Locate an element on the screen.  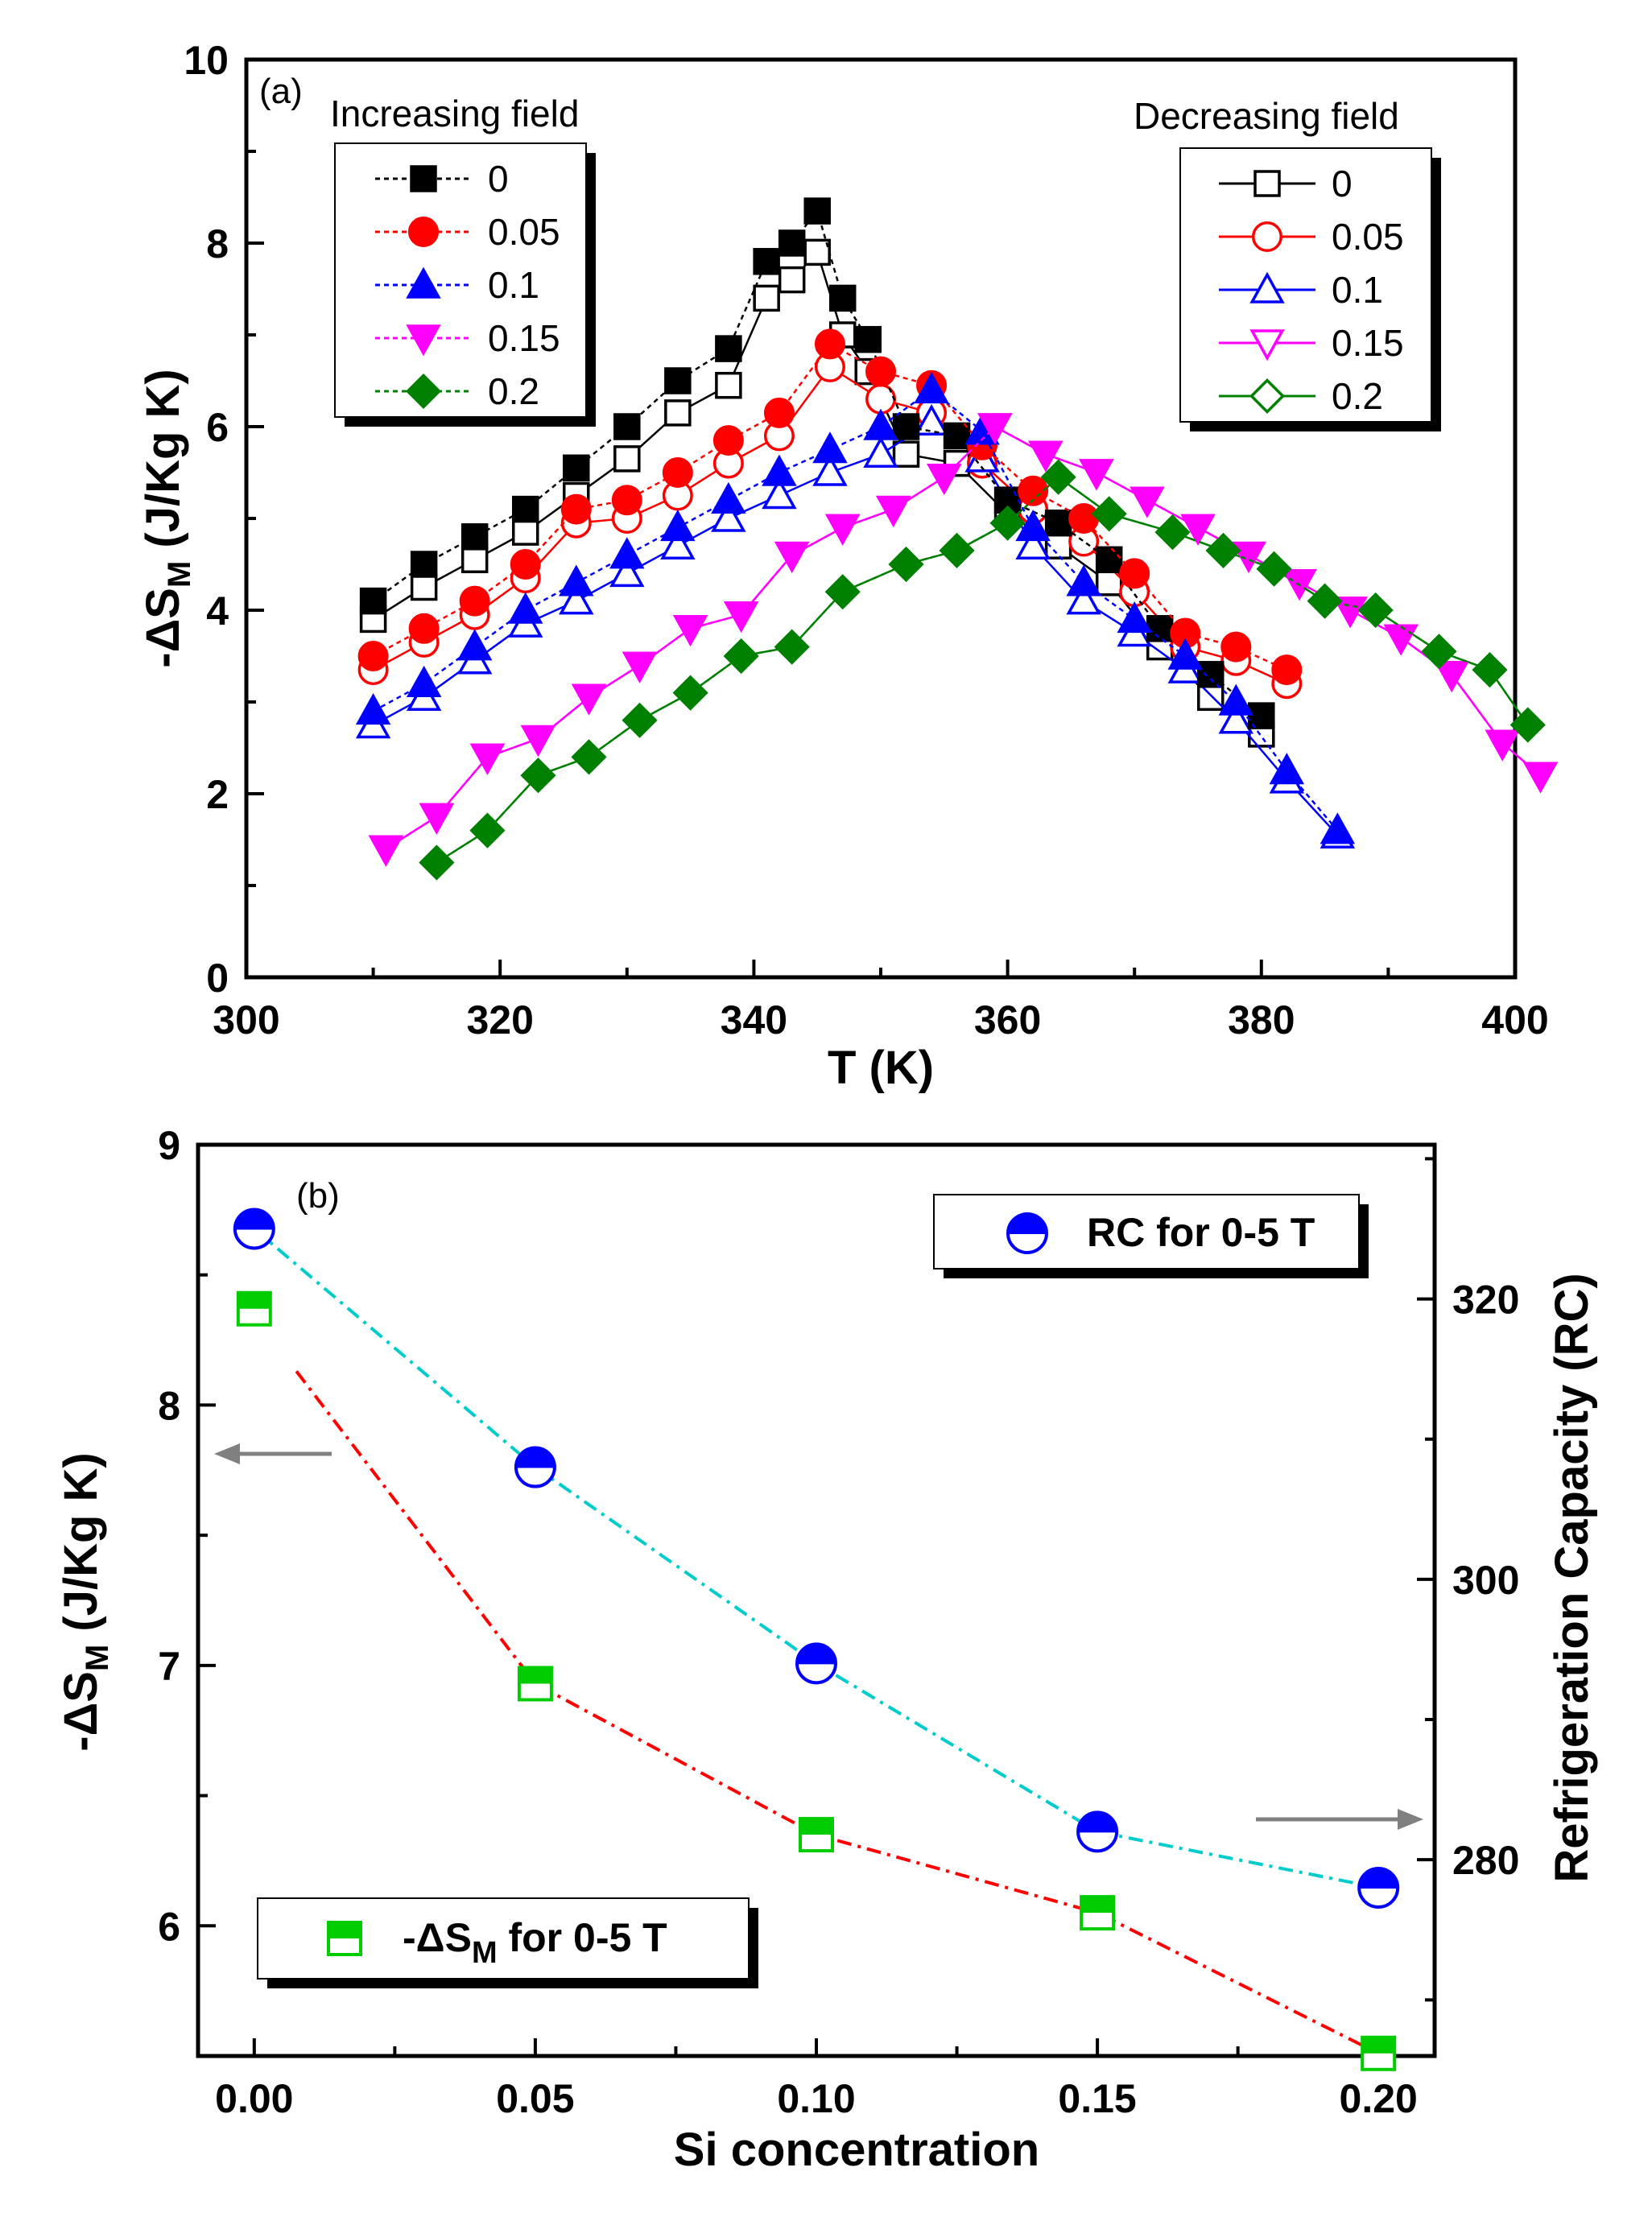
legend-ds-label-main: -ΔS is located at coordinates (437, 1937).